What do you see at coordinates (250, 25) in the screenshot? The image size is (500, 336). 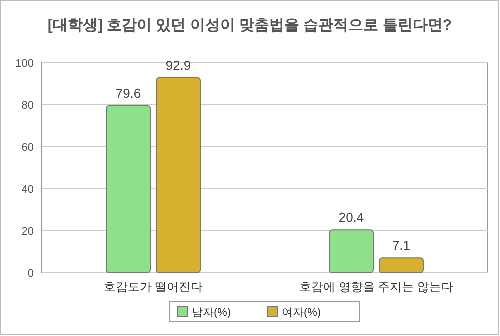 I see `chart-title: [대학생] 호감이 있던 이성이 맞춤법을 습관적으로 틀린다면?` at bounding box center [250, 25].